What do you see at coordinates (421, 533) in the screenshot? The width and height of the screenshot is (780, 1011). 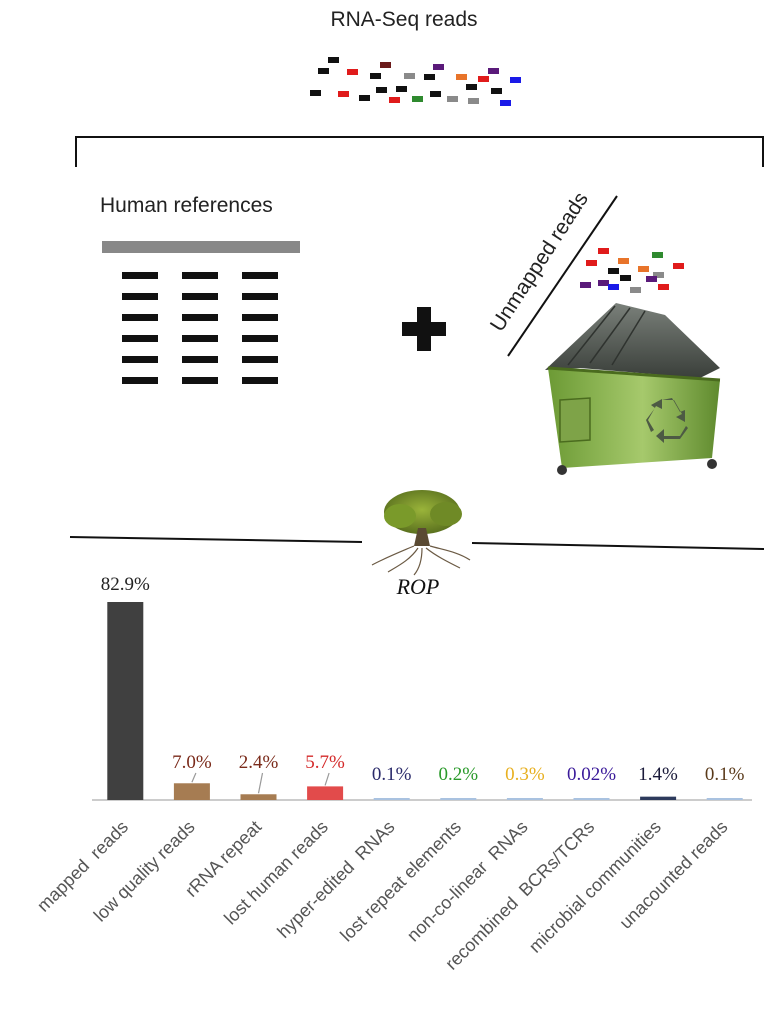 I see `tree-icon` at bounding box center [421, 533].